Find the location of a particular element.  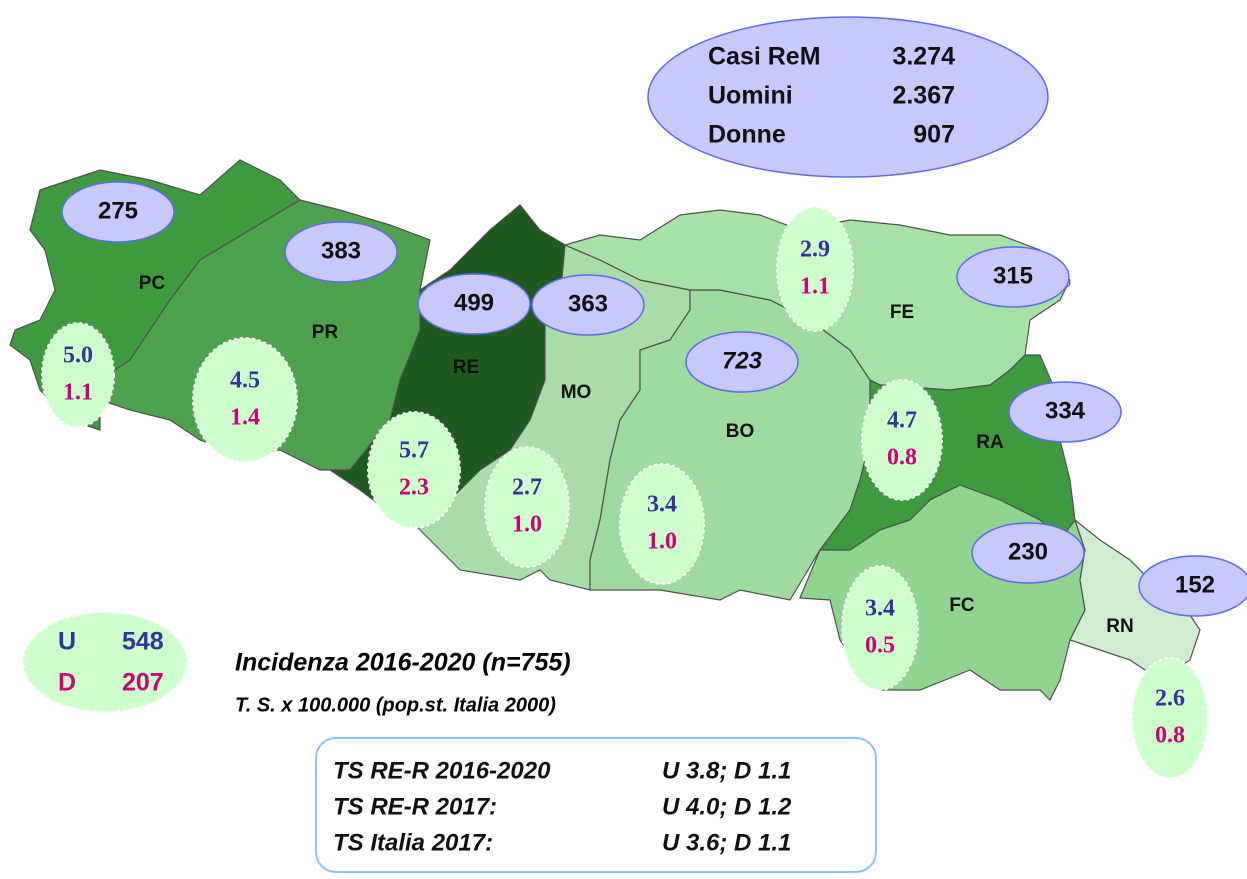

cases: 334 is located at coordinates (1065, 410).